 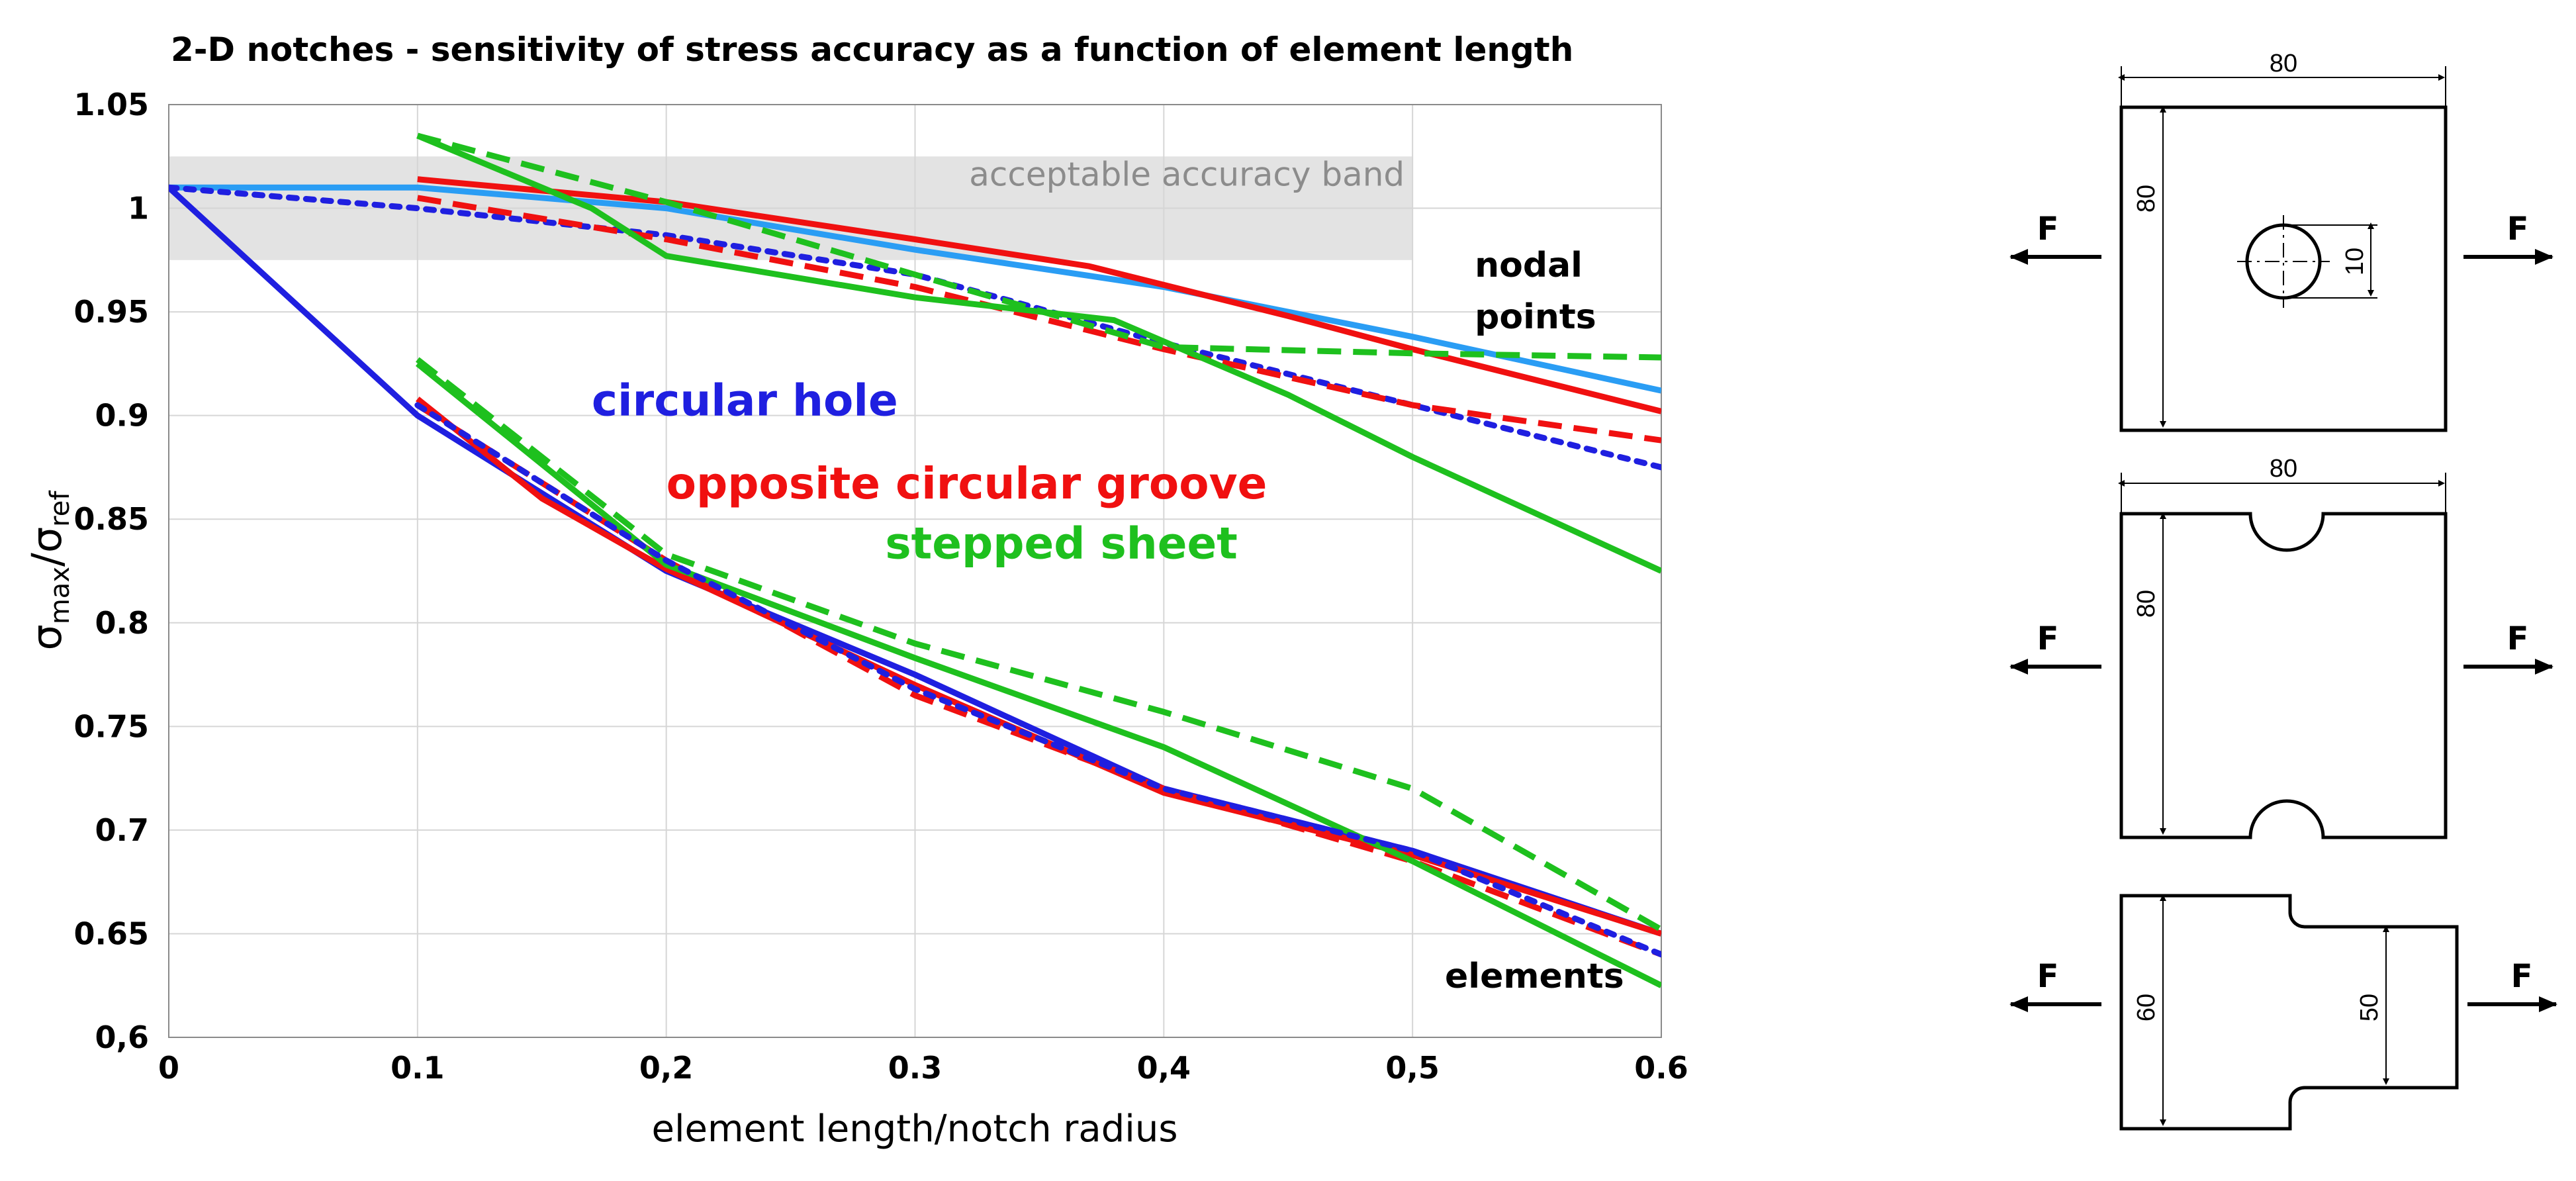 I want to click on right-height-dimension-label: 50, so click(x=2369, y=1007).